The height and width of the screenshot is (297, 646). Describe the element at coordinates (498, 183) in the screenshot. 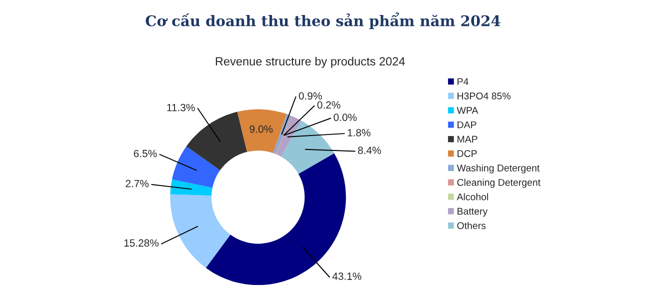

I see `legend-label: Cleaning Detergent` at that location.